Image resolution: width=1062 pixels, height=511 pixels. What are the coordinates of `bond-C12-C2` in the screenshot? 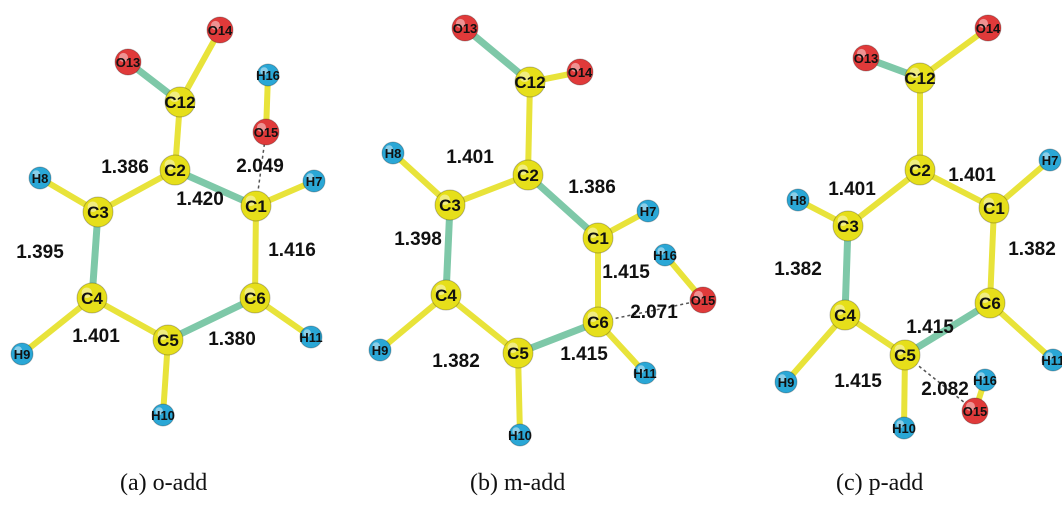 It's located at (529, 128).